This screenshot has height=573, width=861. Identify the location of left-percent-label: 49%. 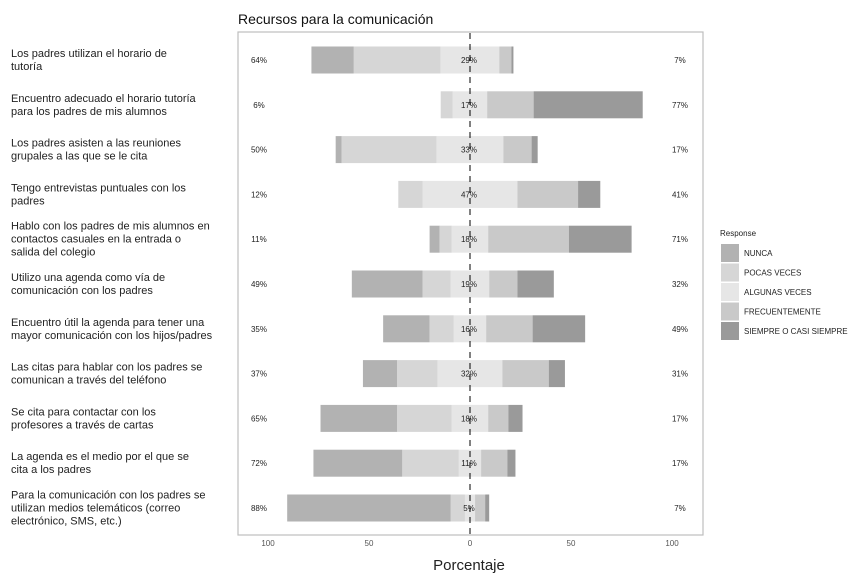
(259, 284).